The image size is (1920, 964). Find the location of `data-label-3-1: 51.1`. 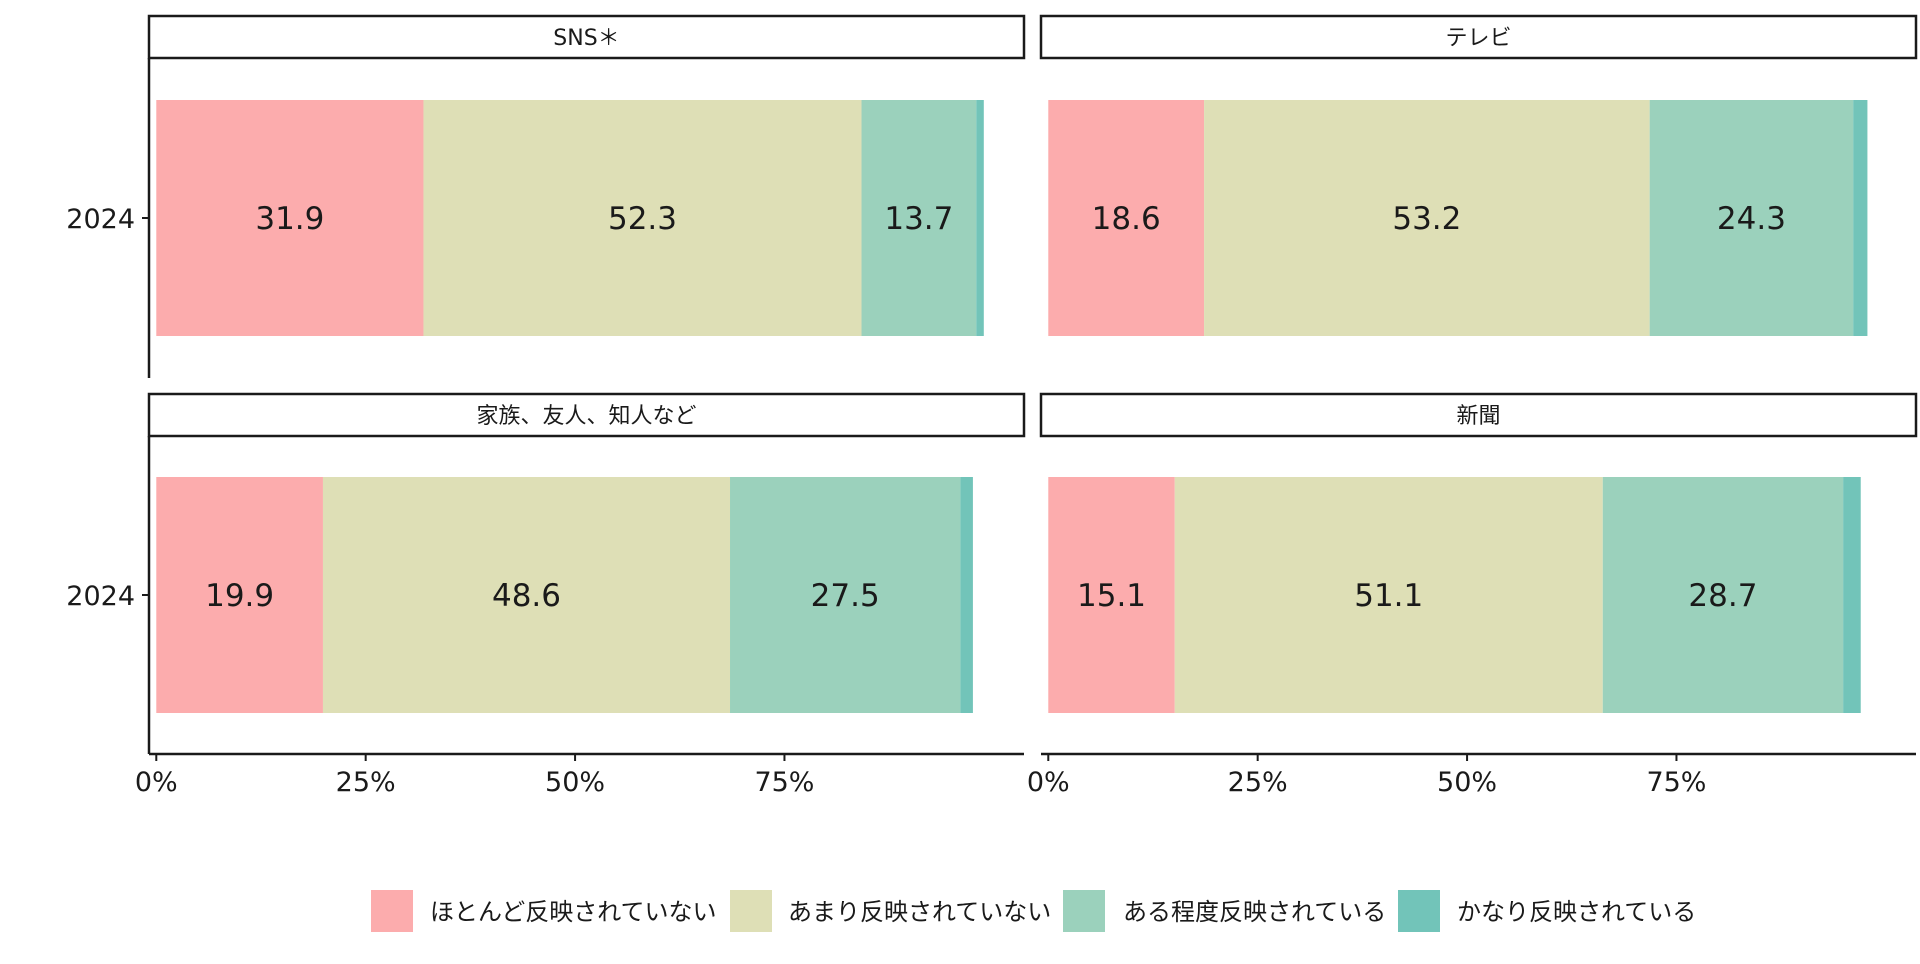

data-label-3-1: 51.1 is located at coordinates (1388, 596).